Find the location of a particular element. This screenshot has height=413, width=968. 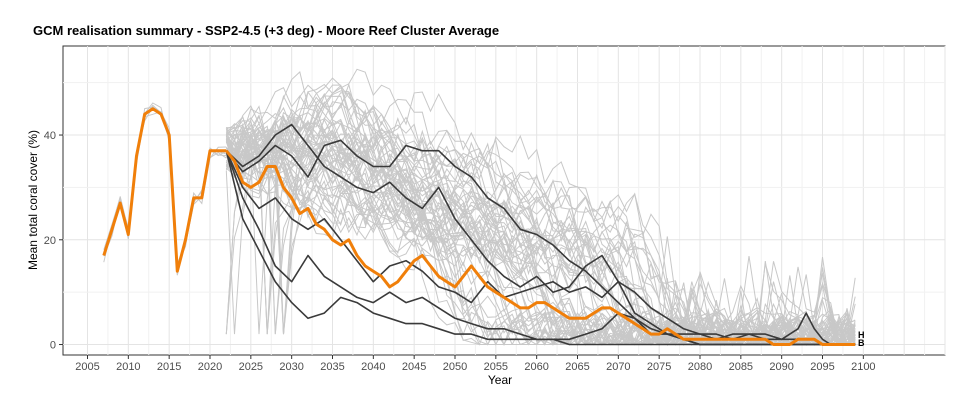

x-tick-label: 2010 is located at coordinates (128, 367).